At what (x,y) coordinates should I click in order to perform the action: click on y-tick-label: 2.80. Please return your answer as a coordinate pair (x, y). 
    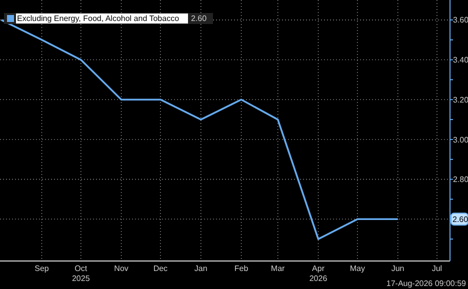
    Looking at the image, I should click on (460, 179).